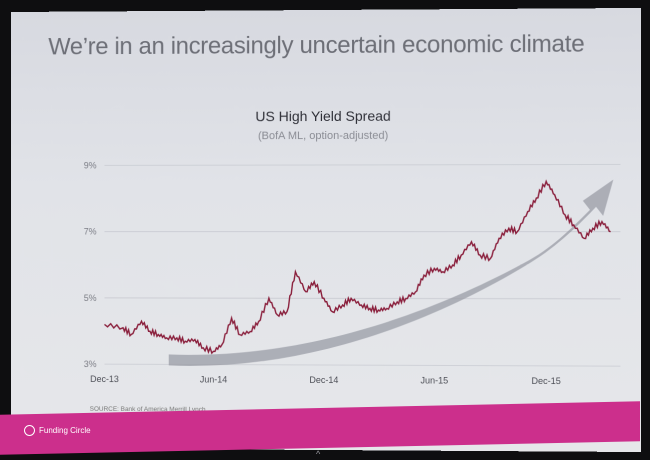 The height and width of the screenshot is (460, 650). What do you see at coordinates (90, 298) in the screenshot?
I see `y-tick-label: 5%` at bounding box center [90, 298].